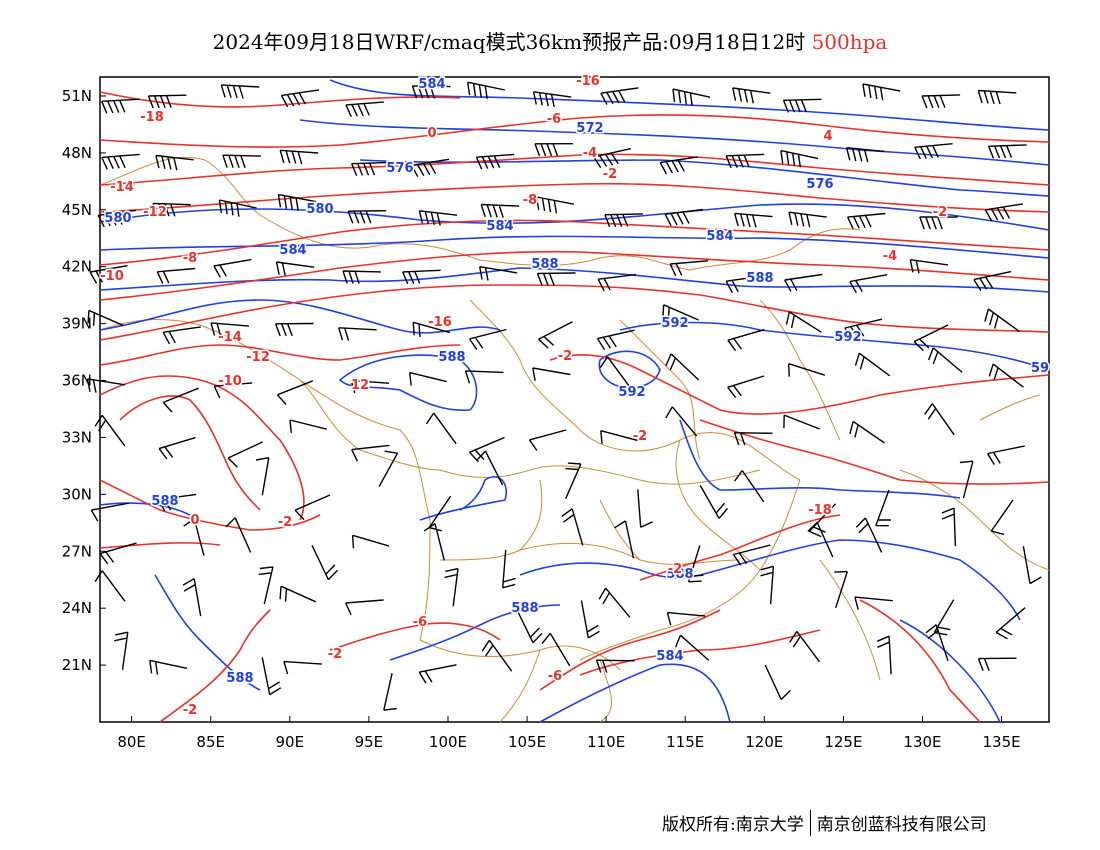 Image resolution: width=1100 pixels, height=850 pixels. Describe the element at coordinates (1040, 368) in the screenshot. I see `height-contour-label: 59` at that location.